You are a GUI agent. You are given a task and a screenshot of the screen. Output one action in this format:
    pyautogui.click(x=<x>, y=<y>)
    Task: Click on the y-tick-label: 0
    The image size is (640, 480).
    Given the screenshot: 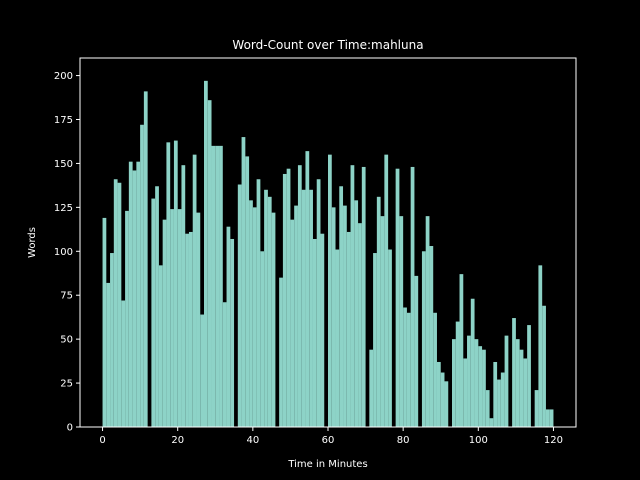 What is the action you would take?
    pyautogui.click(x=70, y=428)
    